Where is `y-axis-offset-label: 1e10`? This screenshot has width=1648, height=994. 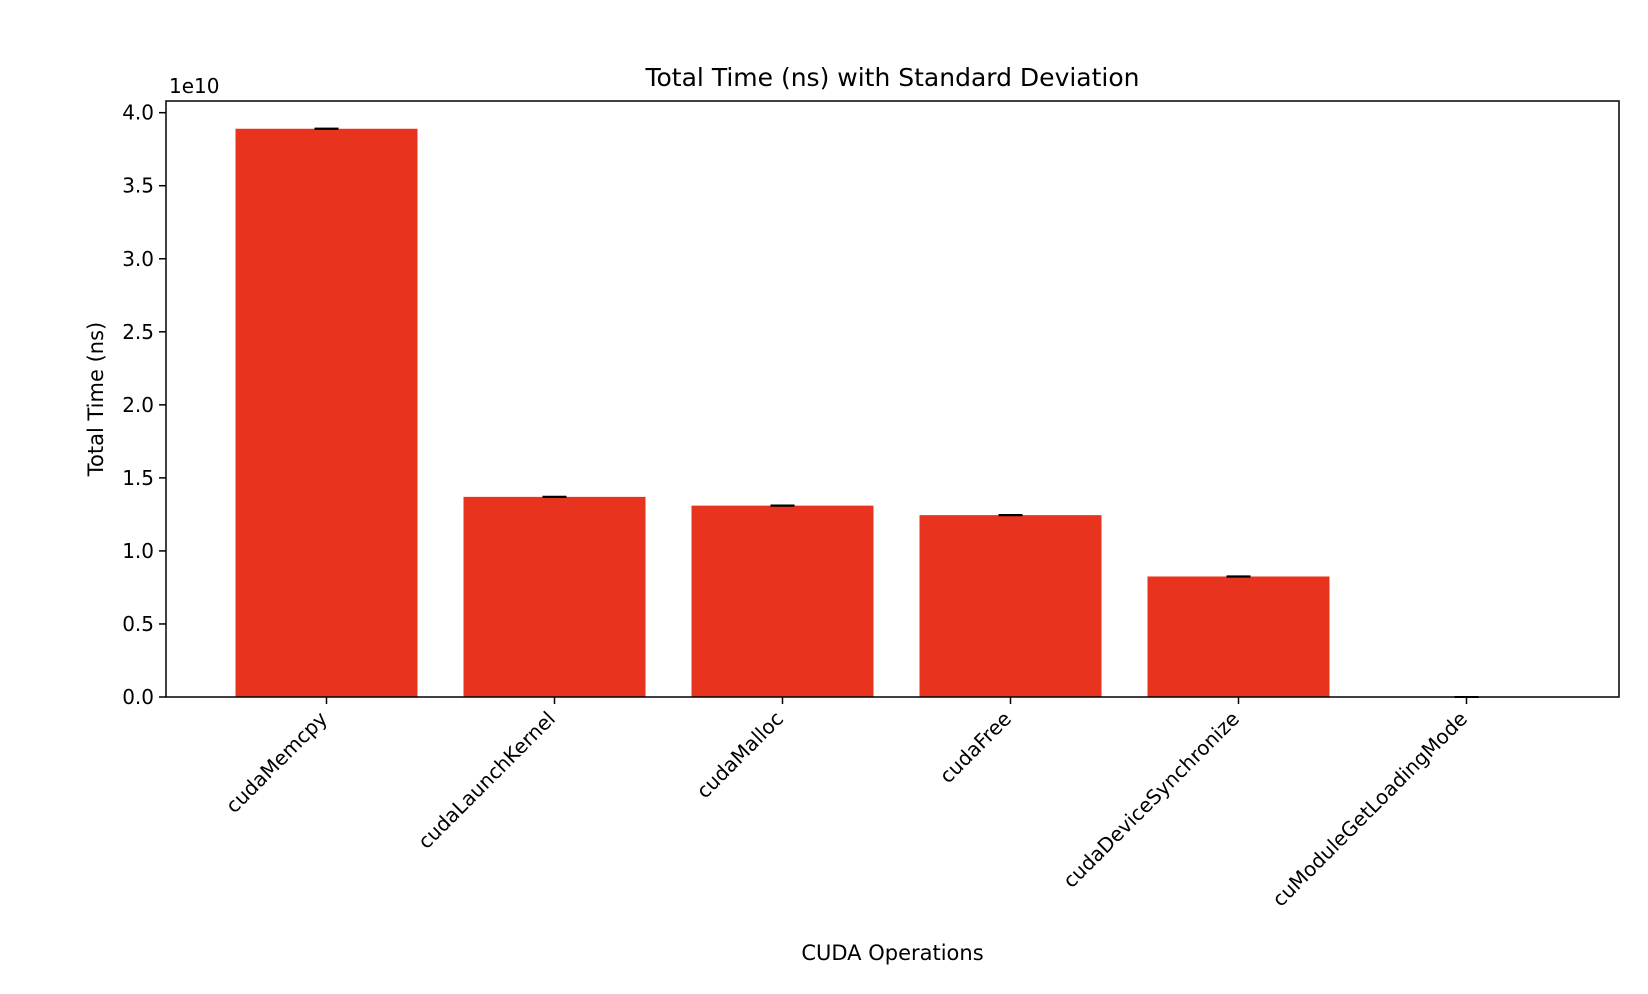
y-axis-offset-label: 1e10 is located at coordinates (194, 86).